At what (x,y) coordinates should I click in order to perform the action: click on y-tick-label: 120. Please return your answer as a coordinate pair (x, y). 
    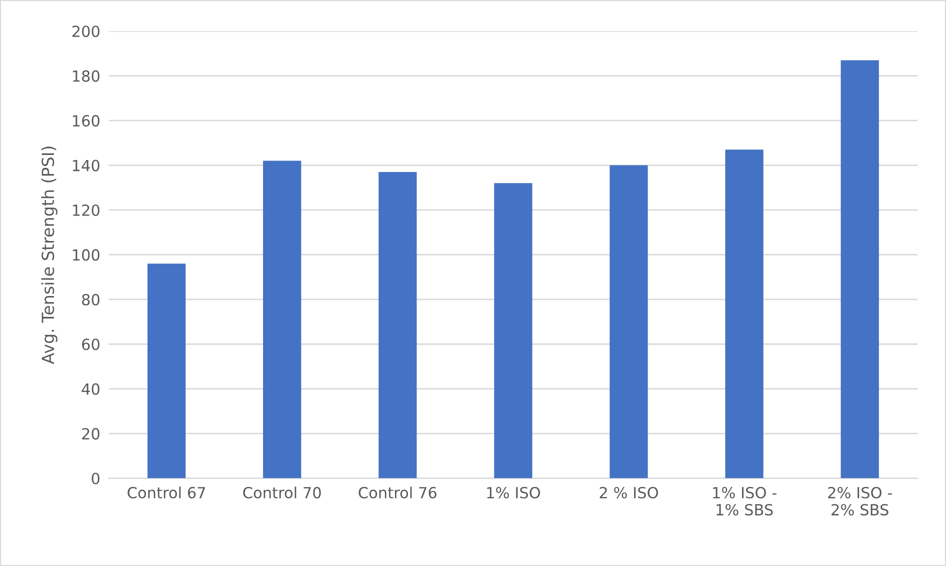
    Looking at the image, I should click on (86, 210).